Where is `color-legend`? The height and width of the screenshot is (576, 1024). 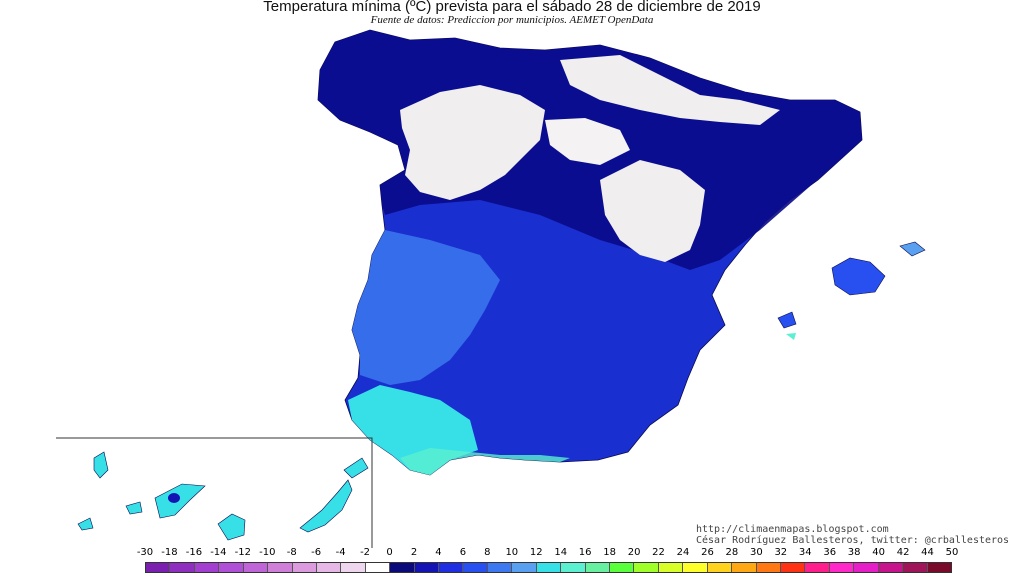
color-legend is located at coordinates (548, 567).